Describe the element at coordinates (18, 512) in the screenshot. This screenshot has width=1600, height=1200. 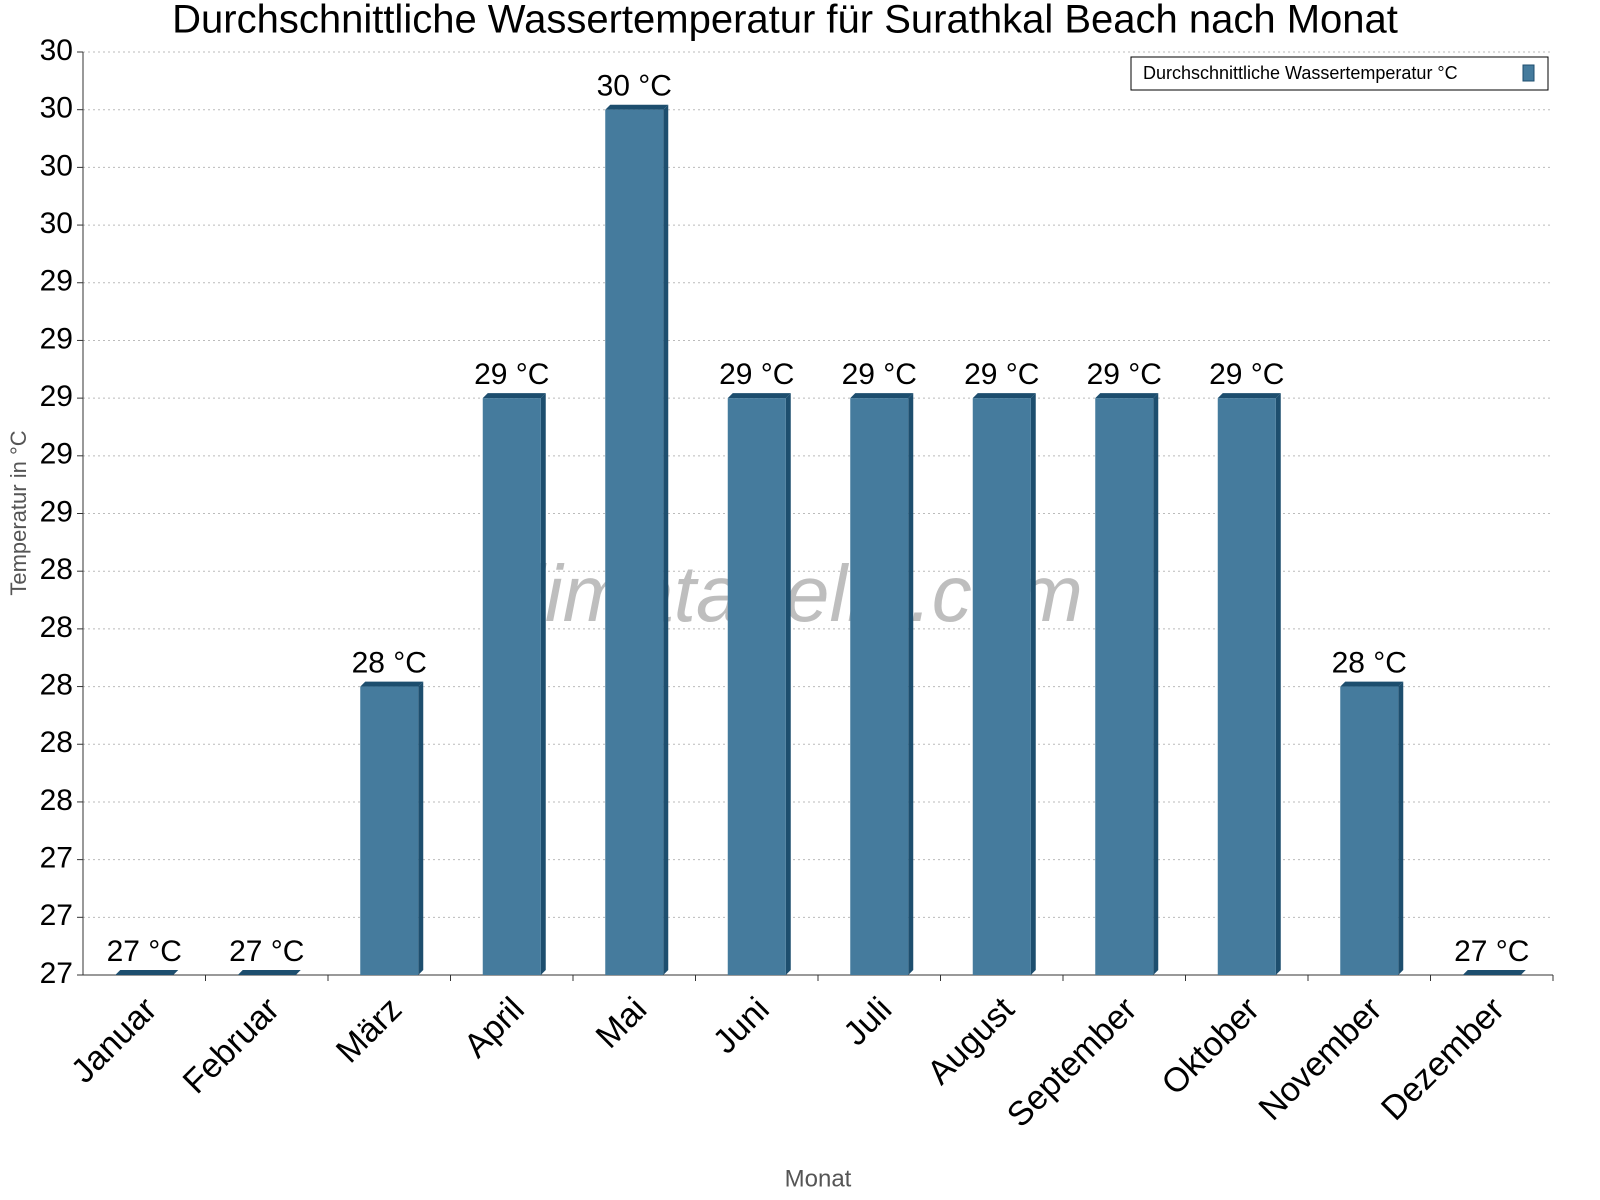
I see `y-axis-label: Temperatur in °C` at that location.